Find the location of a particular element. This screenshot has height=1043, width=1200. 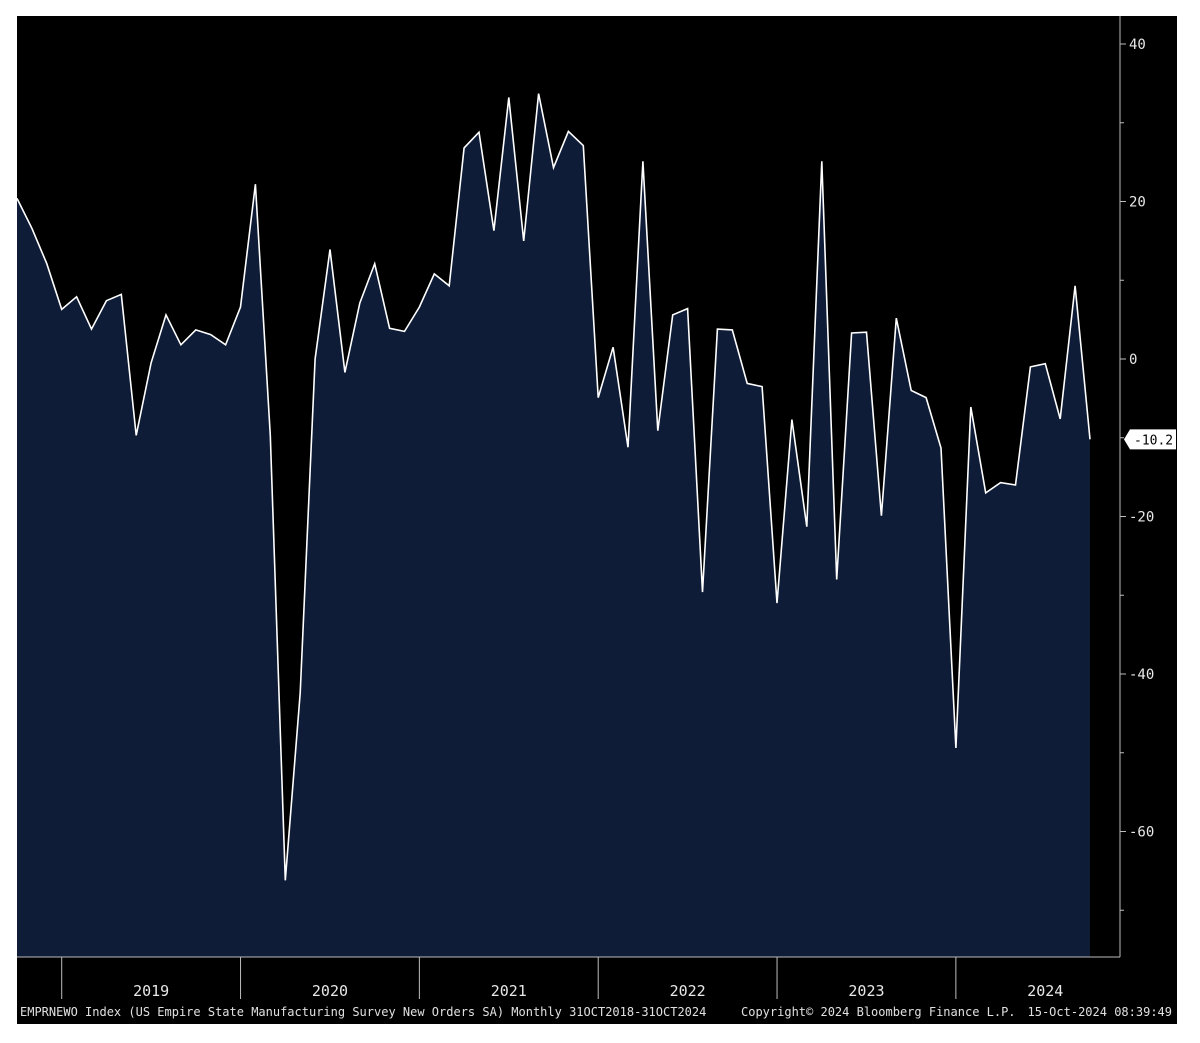

x-tick-label: 2019 is located at coordinates (151, 991).